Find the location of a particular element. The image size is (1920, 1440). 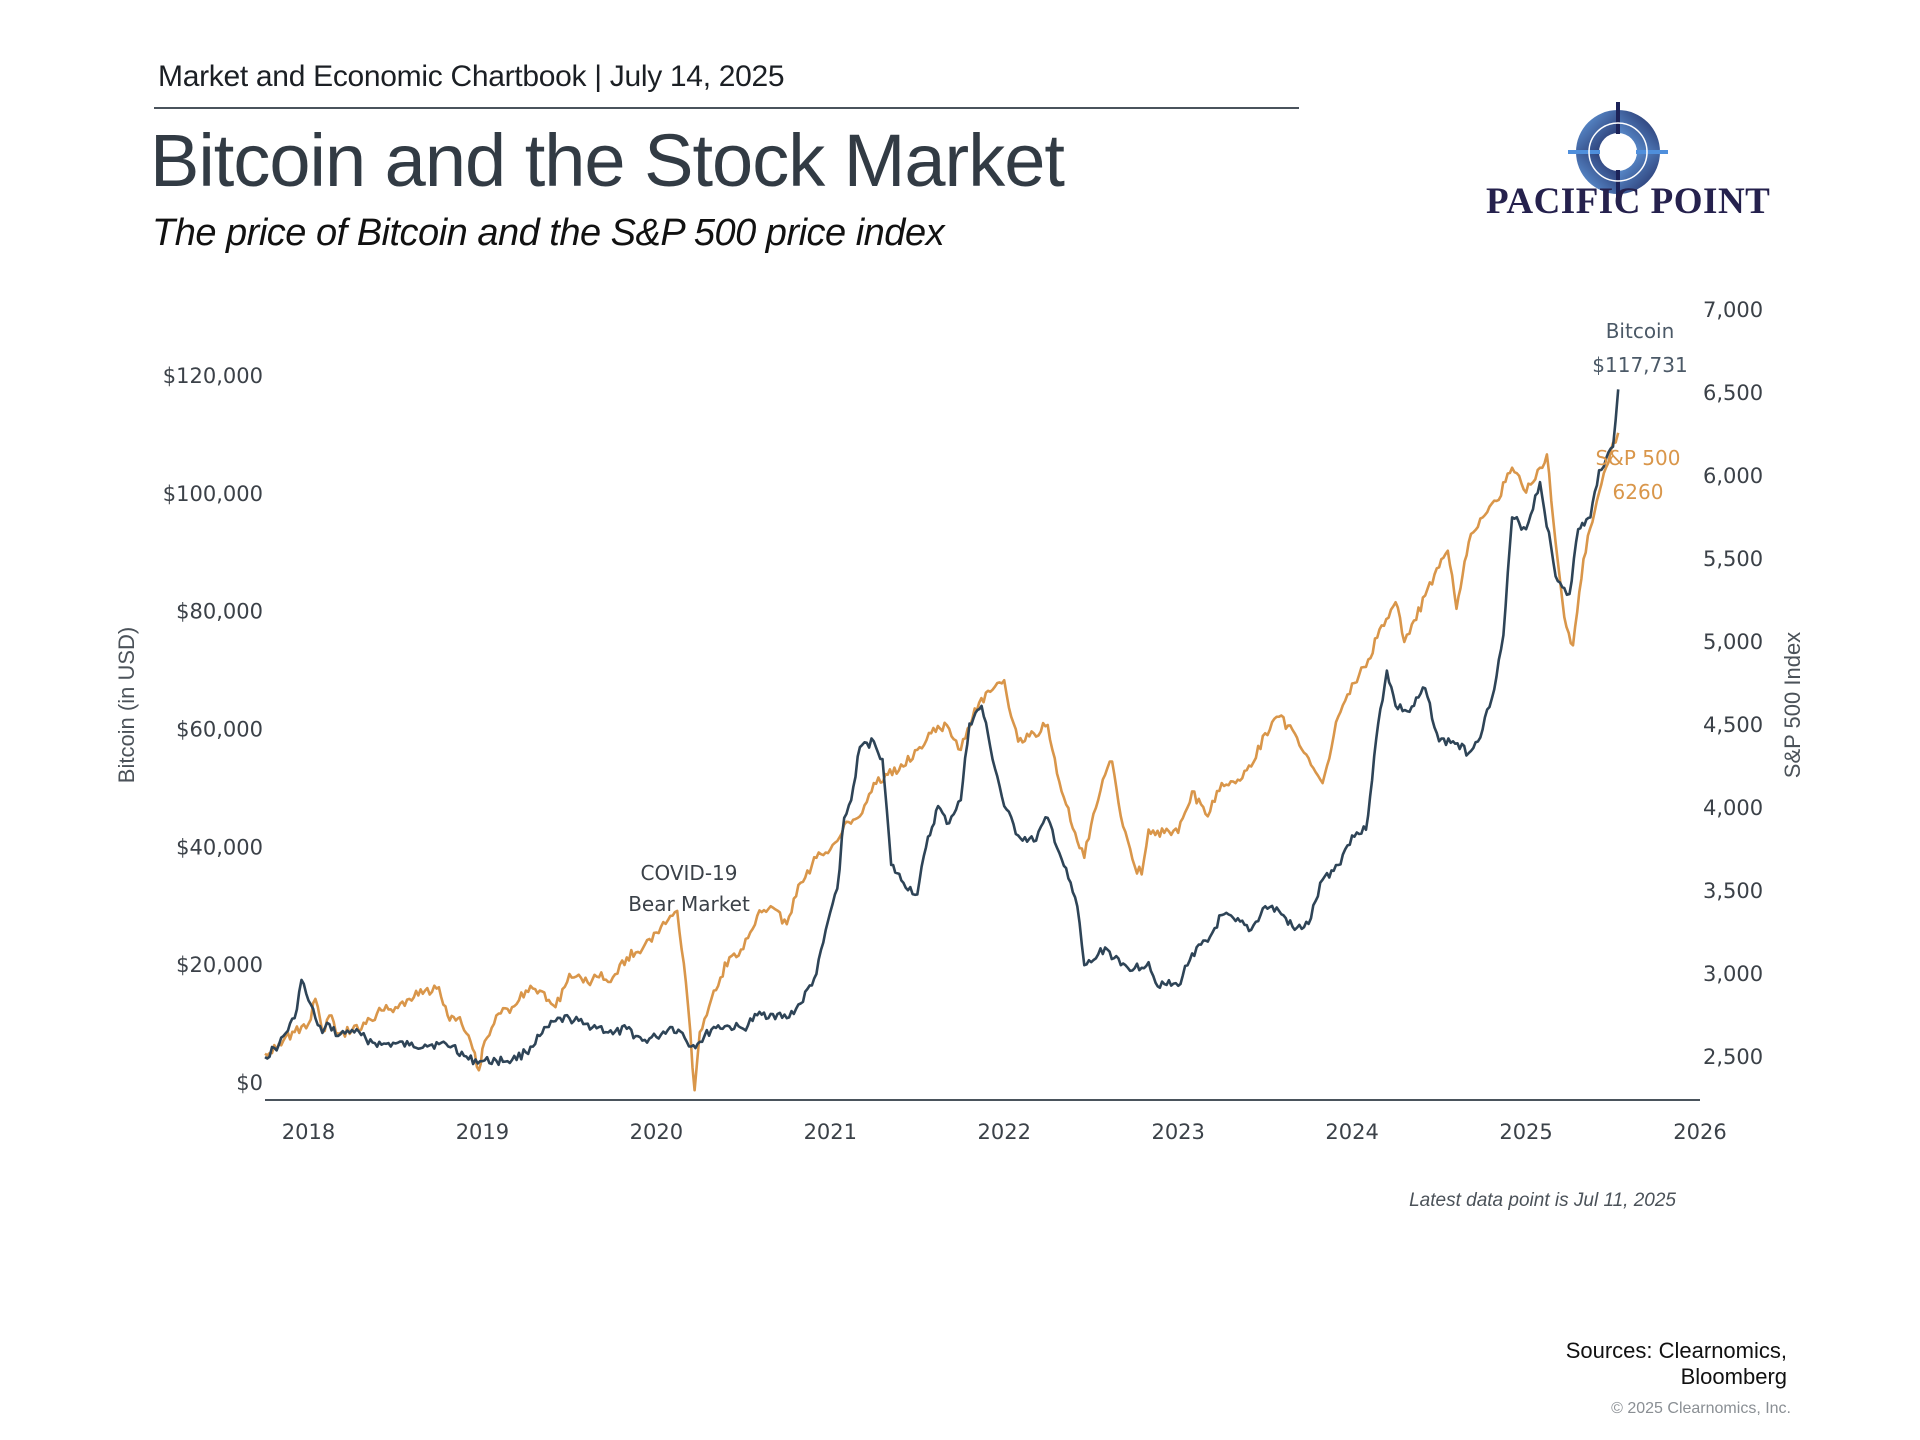

header-divider is located at coordinates (726, 108).